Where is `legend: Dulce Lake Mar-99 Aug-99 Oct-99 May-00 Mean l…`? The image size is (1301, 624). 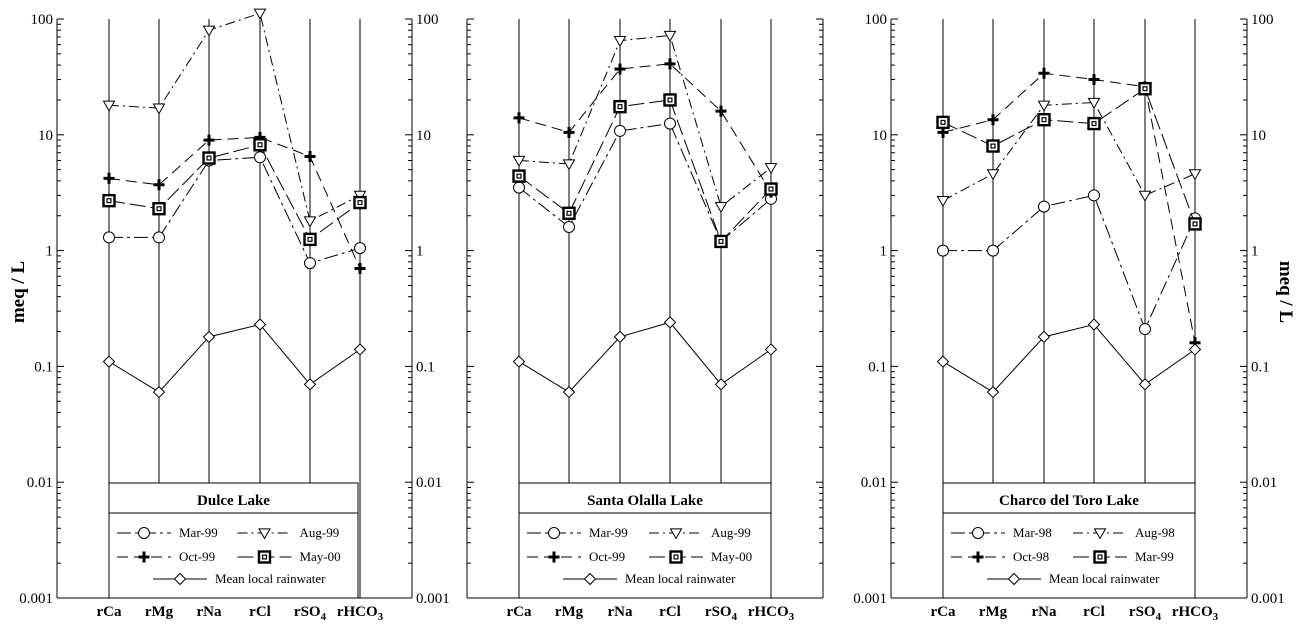
legend: Dulce Lake Mar-99 Aug-99 Oct-99 May-00 Mean l… is located at coordinates (233, 540).